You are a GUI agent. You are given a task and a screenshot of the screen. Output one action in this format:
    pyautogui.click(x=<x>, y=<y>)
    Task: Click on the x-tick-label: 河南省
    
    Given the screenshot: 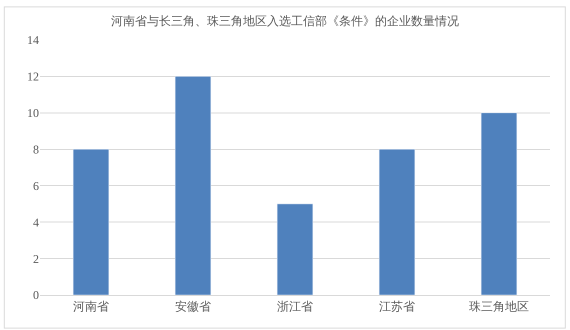 What is the action you would take?
    pyautogui.click(x=91, y=306)
    